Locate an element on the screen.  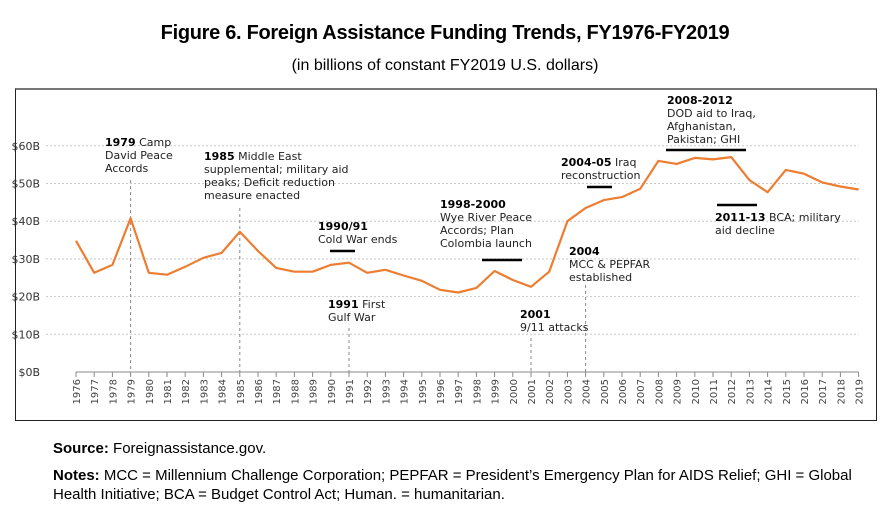
annotation-year: 2004-05 is located at coordinates (586, 162).